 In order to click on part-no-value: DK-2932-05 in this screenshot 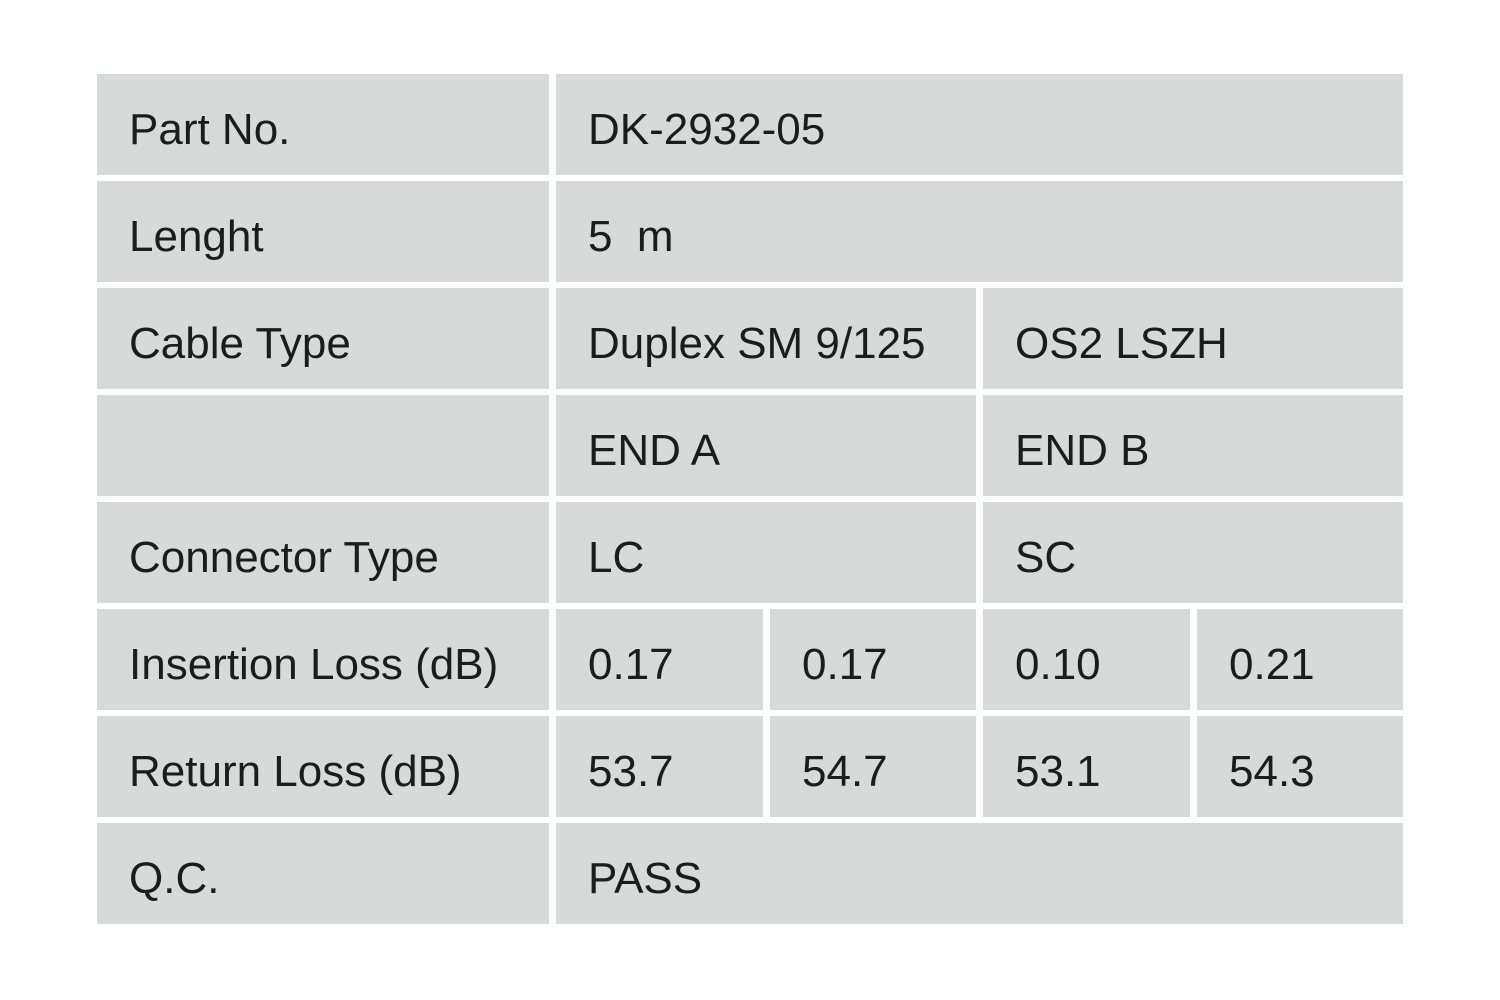, I will do `click(979, 124)`.